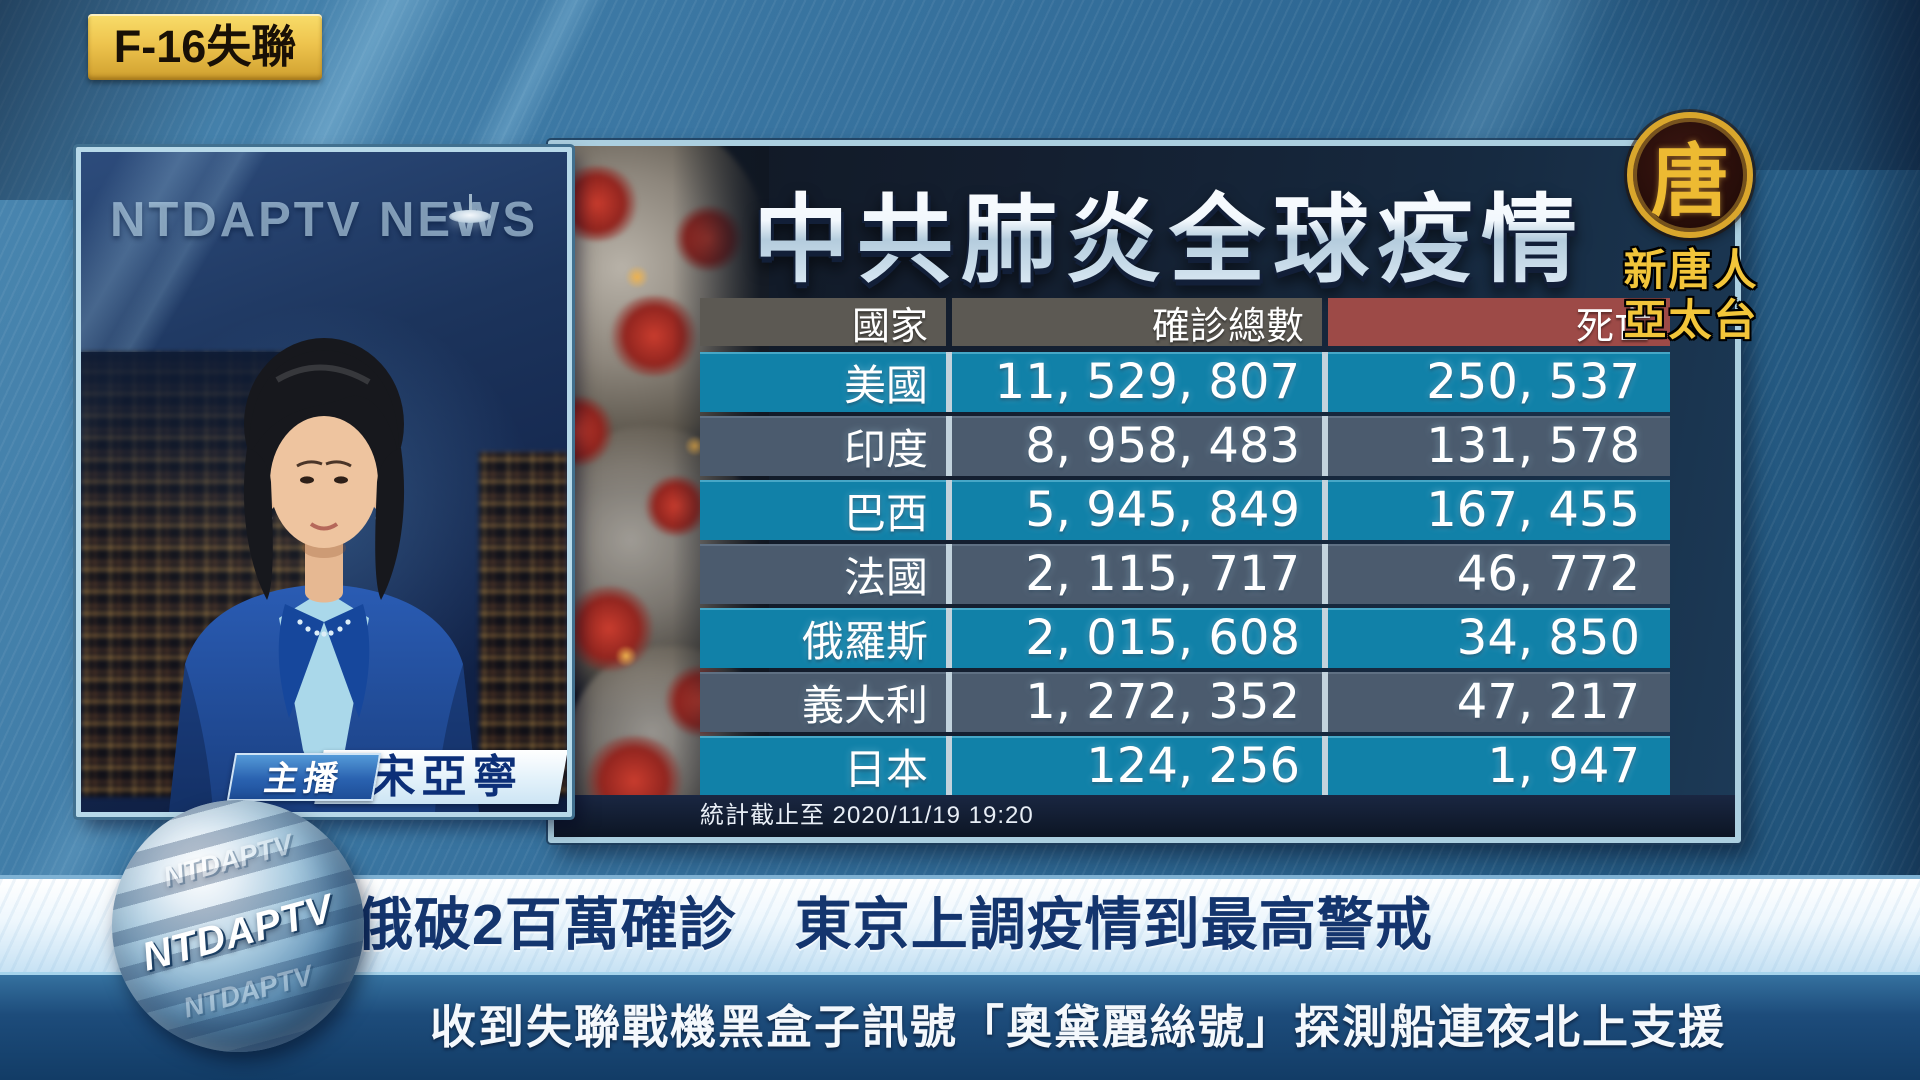 The height and width of the screenshot is (1080, 1920). What do you see at coordinates (823, 702) in the screenshot?
I see `country-cell: 義大利` at bounding box center [823, 702].